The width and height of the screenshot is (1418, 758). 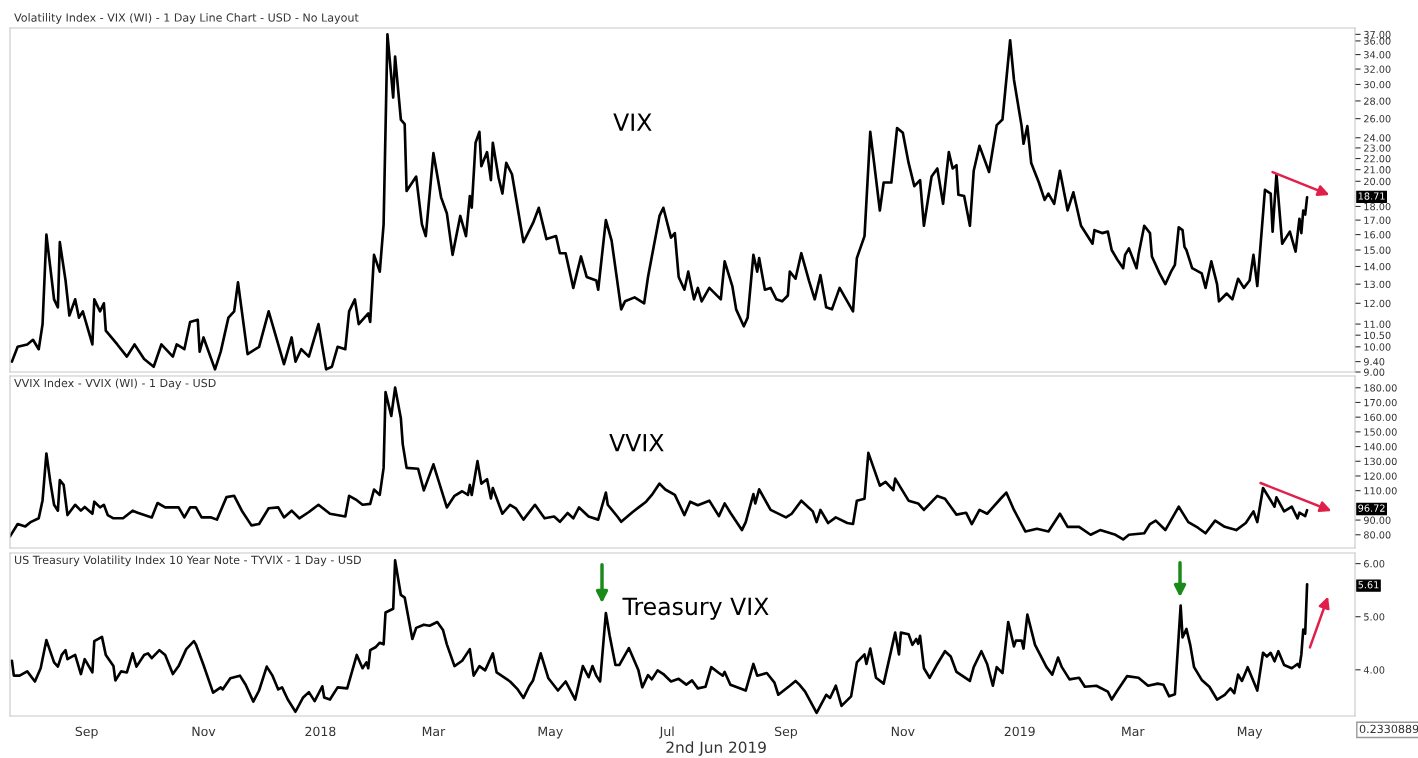 I want to click on y-tick-label: 15.00, so click(x=1377, y=250).